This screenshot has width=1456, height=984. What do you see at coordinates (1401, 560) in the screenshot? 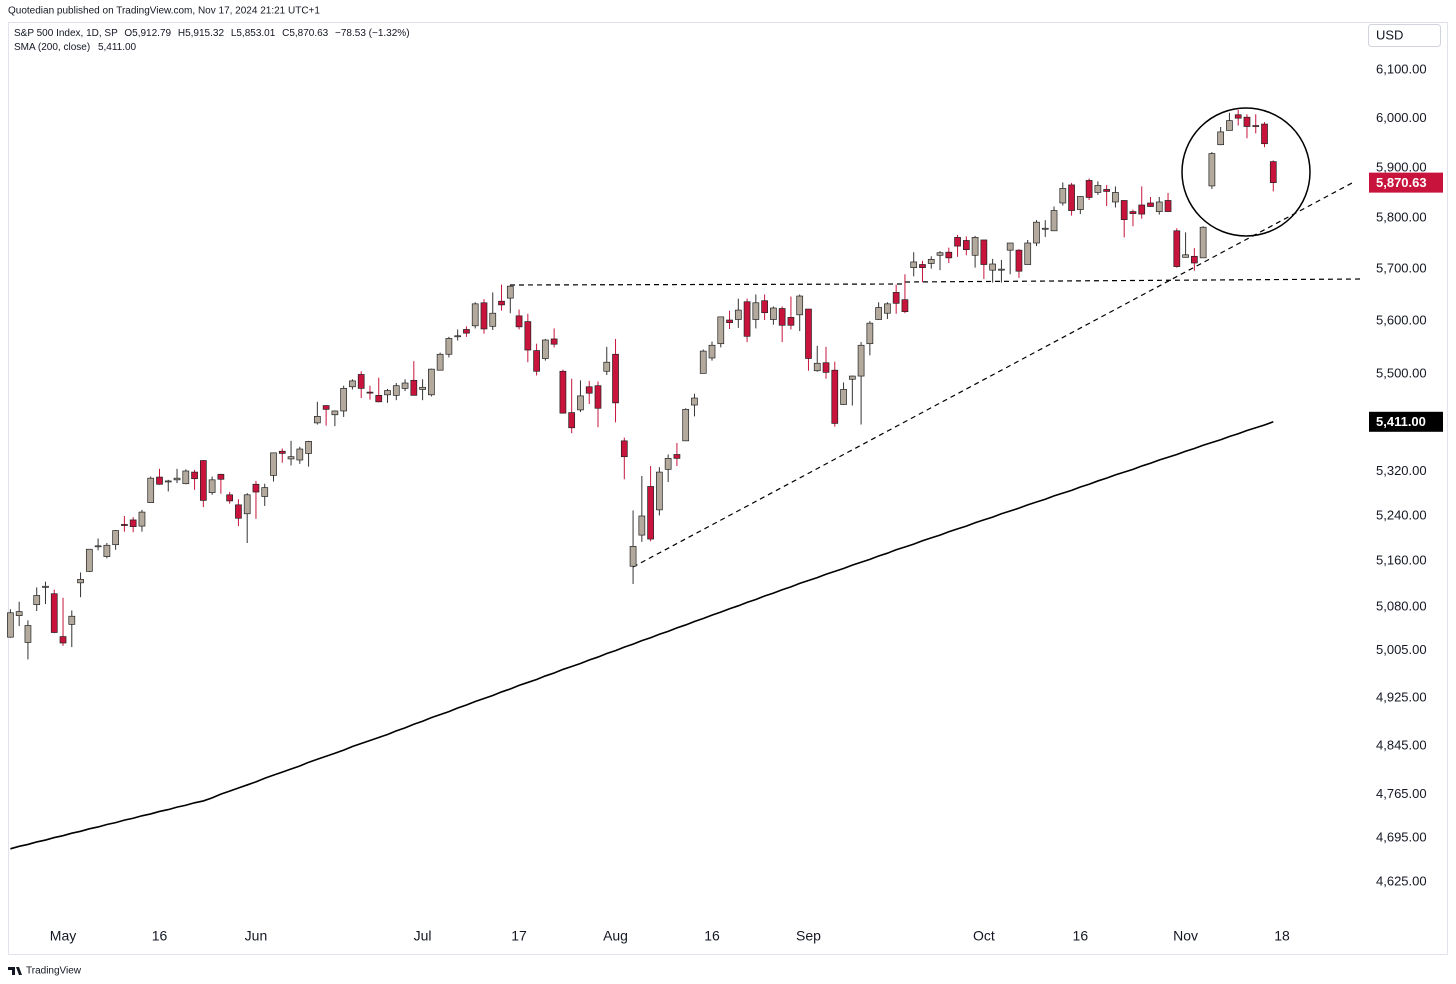
I see `y-tick-label: 5,160.00` at bounding box center [1401, 560].